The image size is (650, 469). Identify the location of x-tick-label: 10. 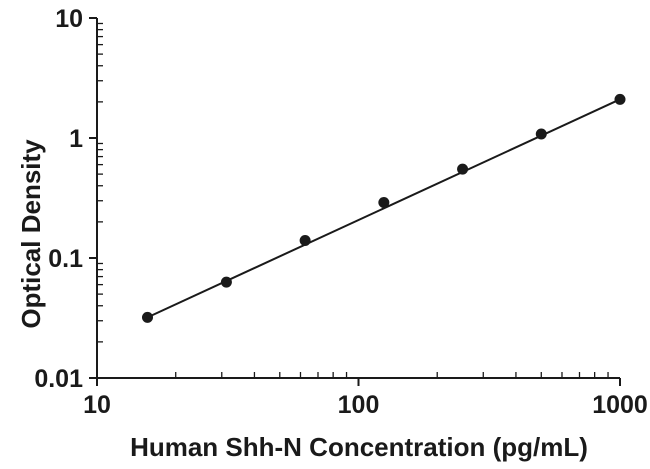
(97, 405).